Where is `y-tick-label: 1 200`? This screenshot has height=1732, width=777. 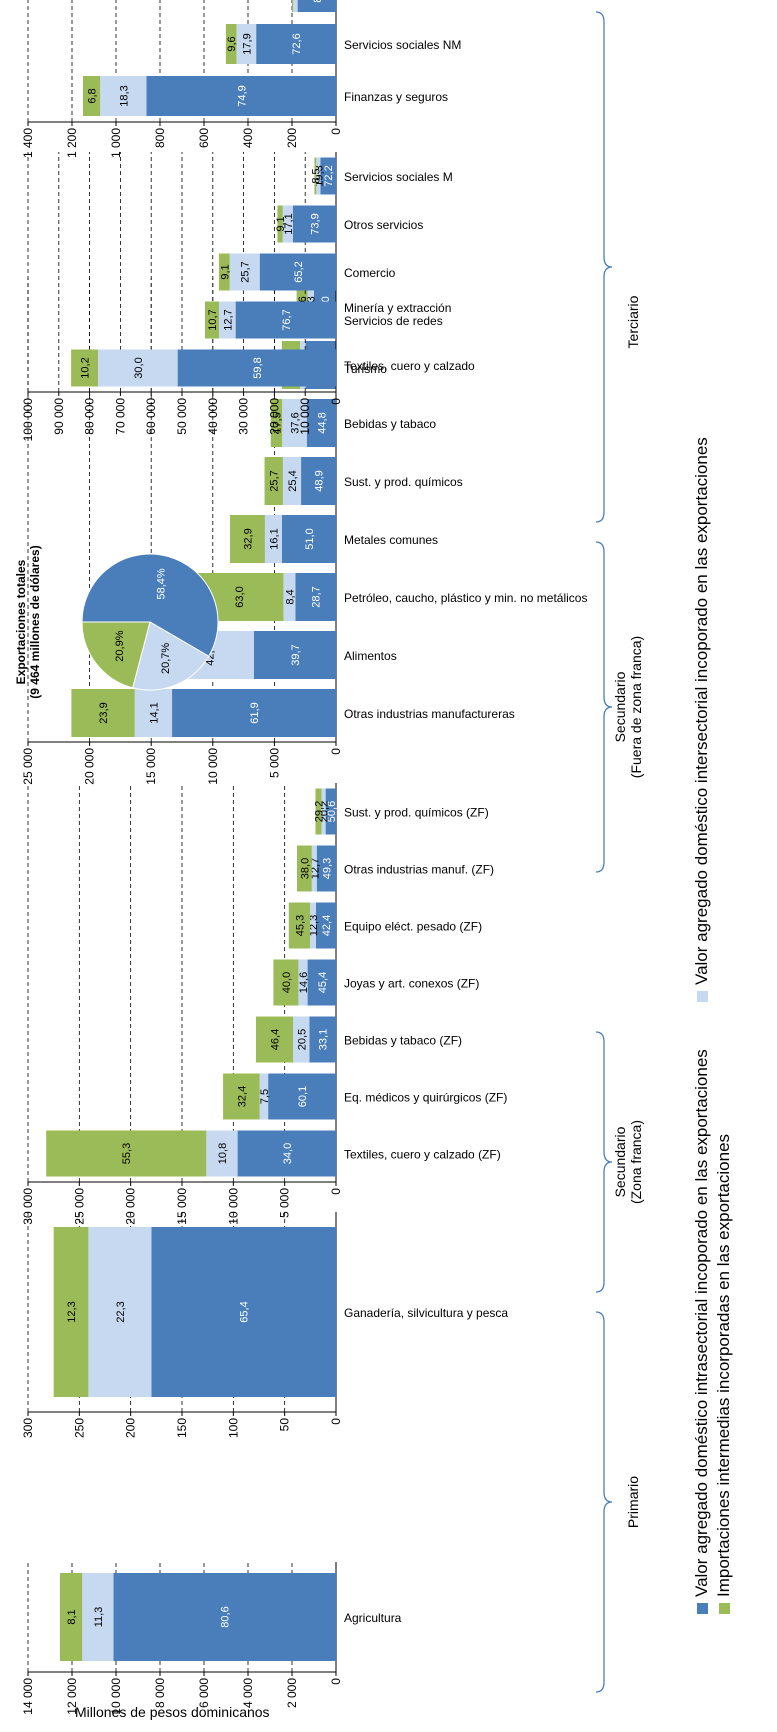 y-tick-label: 1 200 is located at coordinates (72, 143).